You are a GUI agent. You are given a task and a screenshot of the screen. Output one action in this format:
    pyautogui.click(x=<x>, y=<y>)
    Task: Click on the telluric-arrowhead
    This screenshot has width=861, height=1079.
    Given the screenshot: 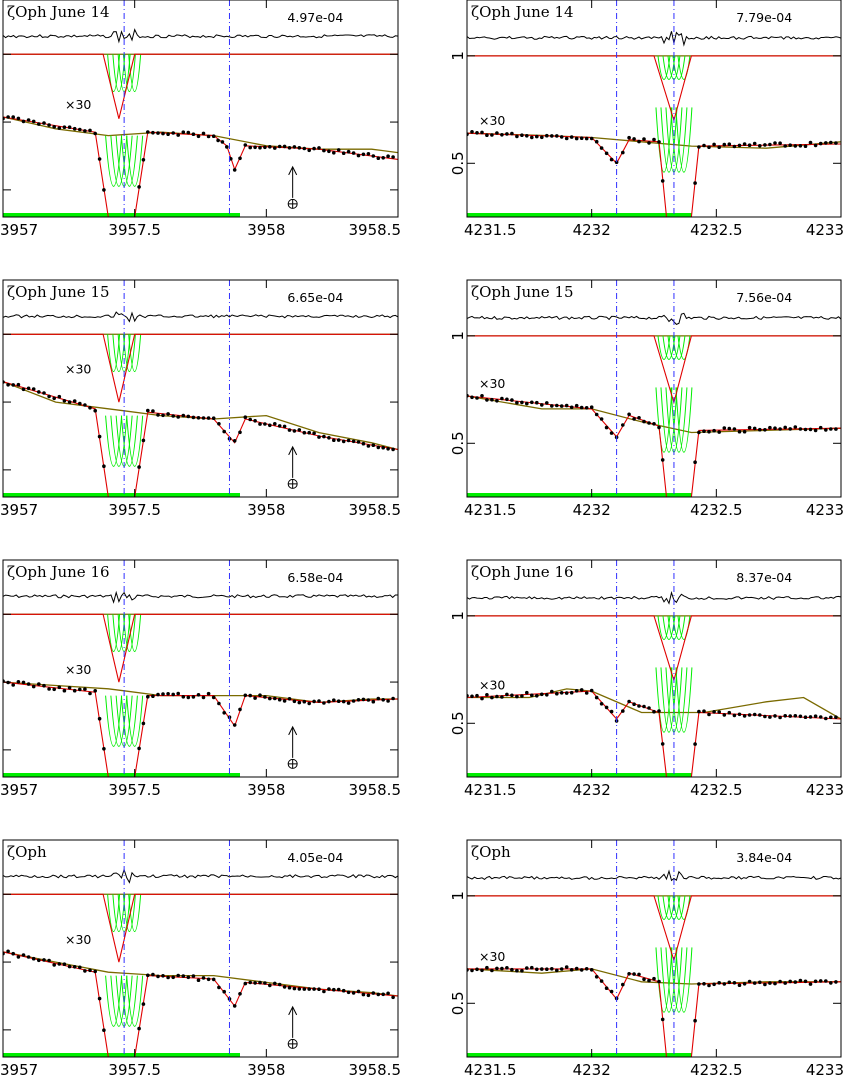 What is the action you would take?
    pyautogui.click(x=293, y=730)
    